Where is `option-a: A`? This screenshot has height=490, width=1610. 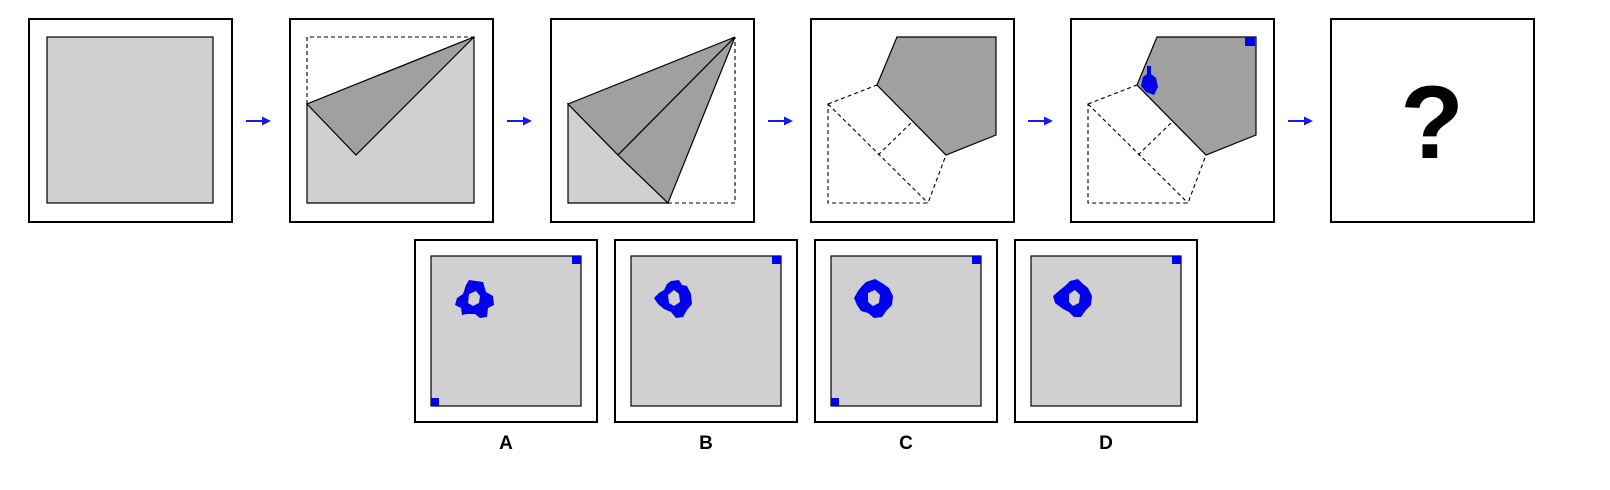
option-a: A is located at coordinates (506, 346).